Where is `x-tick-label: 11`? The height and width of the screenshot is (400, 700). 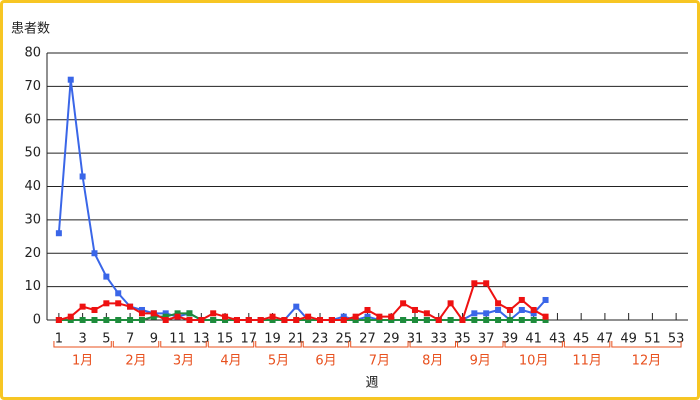
x-tick-label: 11 is located at coordinates (177, 339).